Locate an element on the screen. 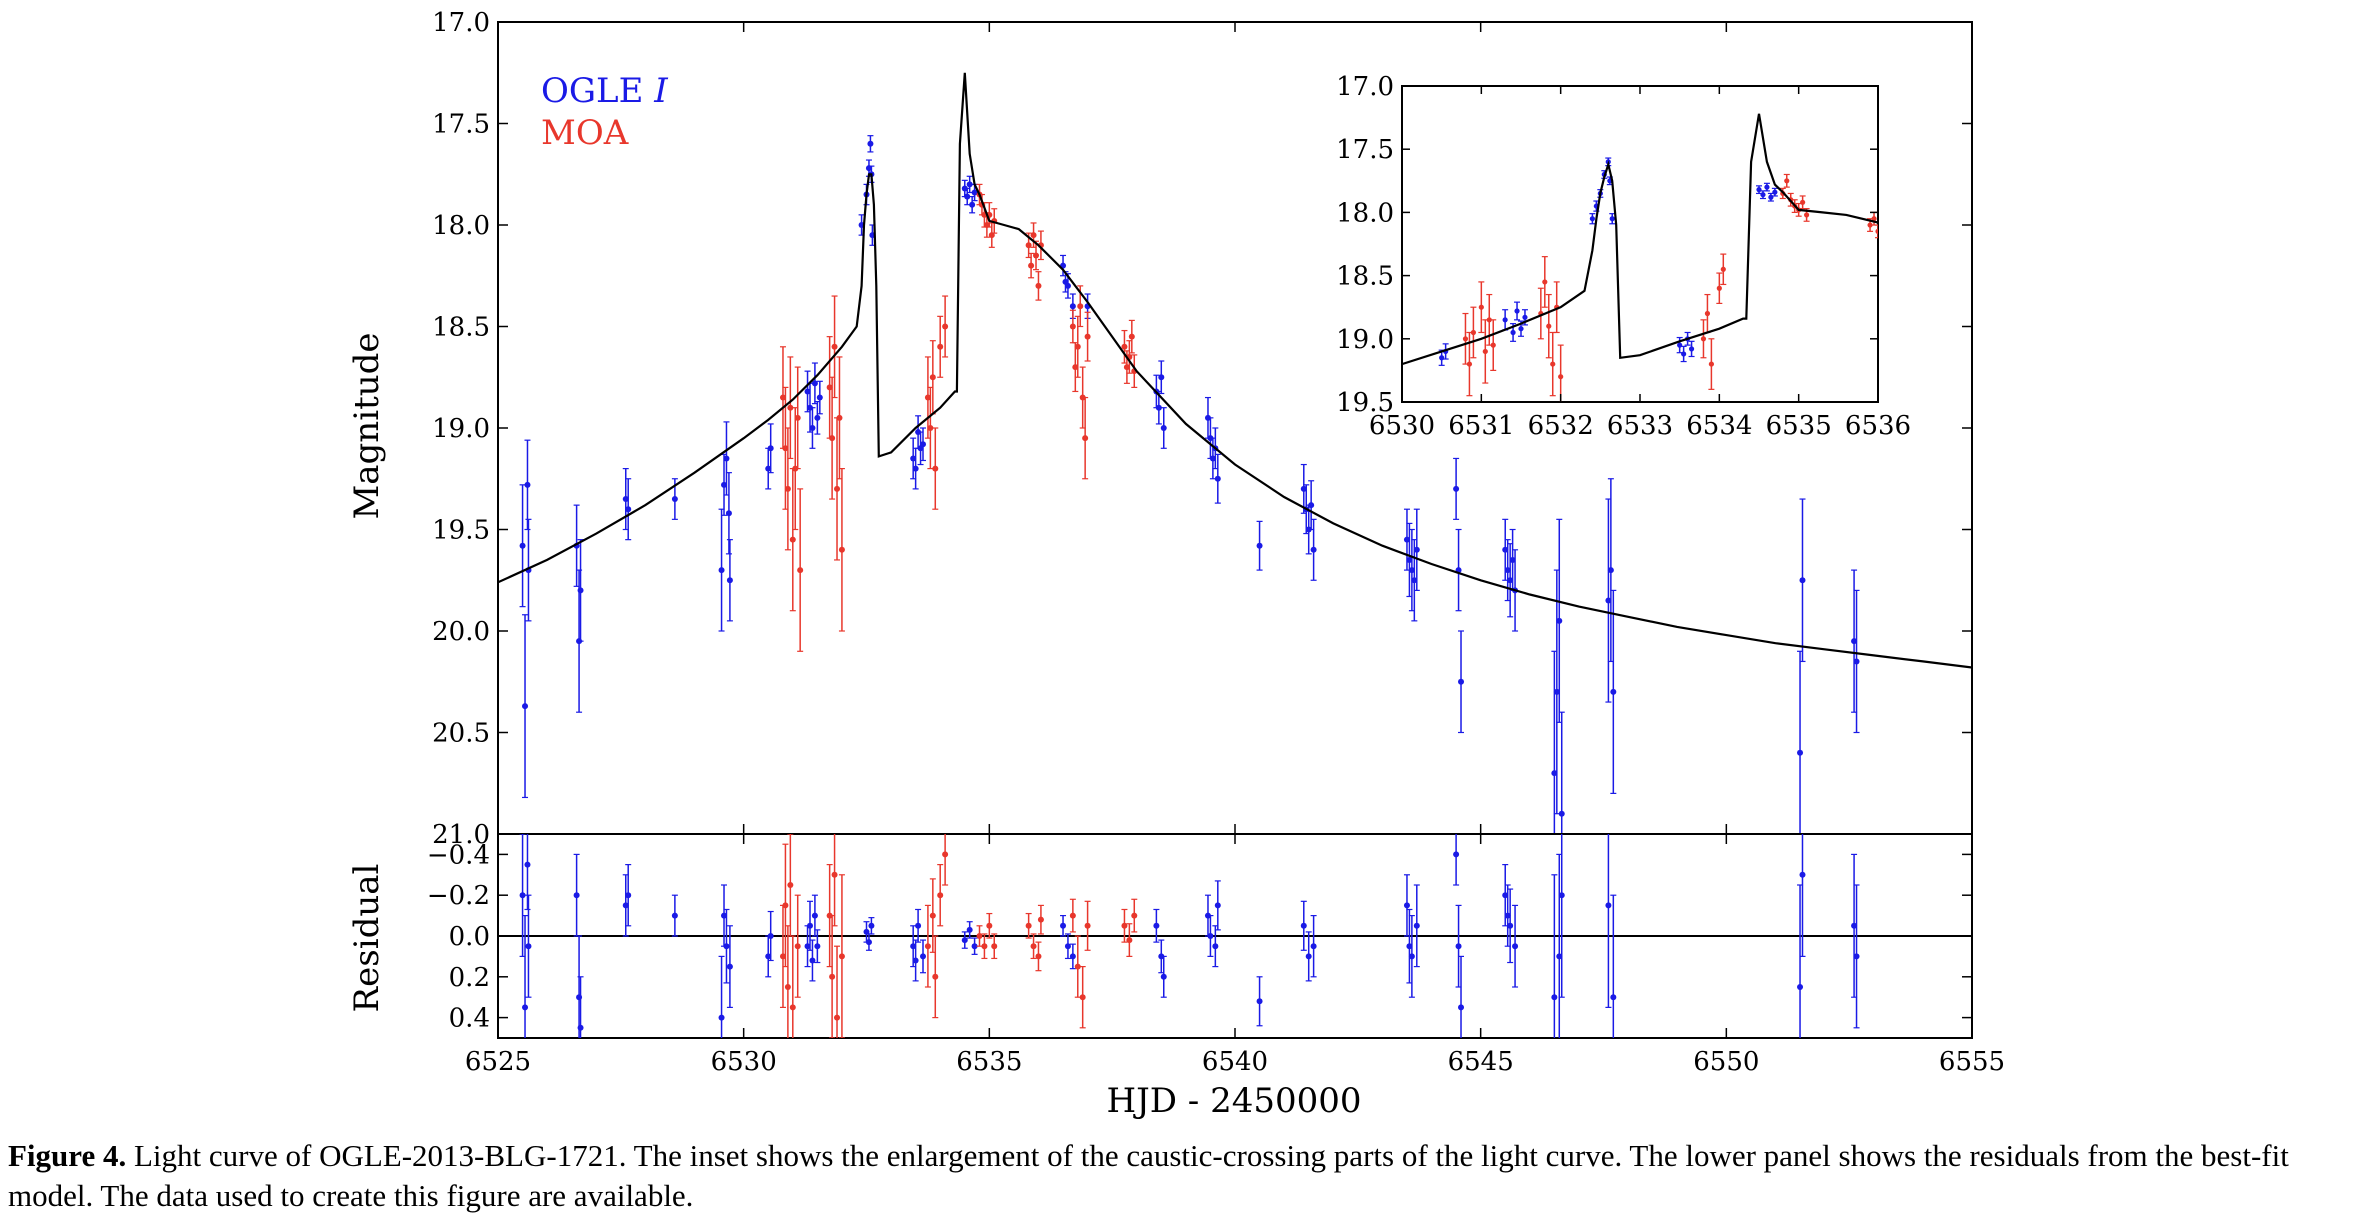 The height and width of the screenshot is (1224, 2368). main-ylabel: Magnitude is located at coordinates (367, 425).